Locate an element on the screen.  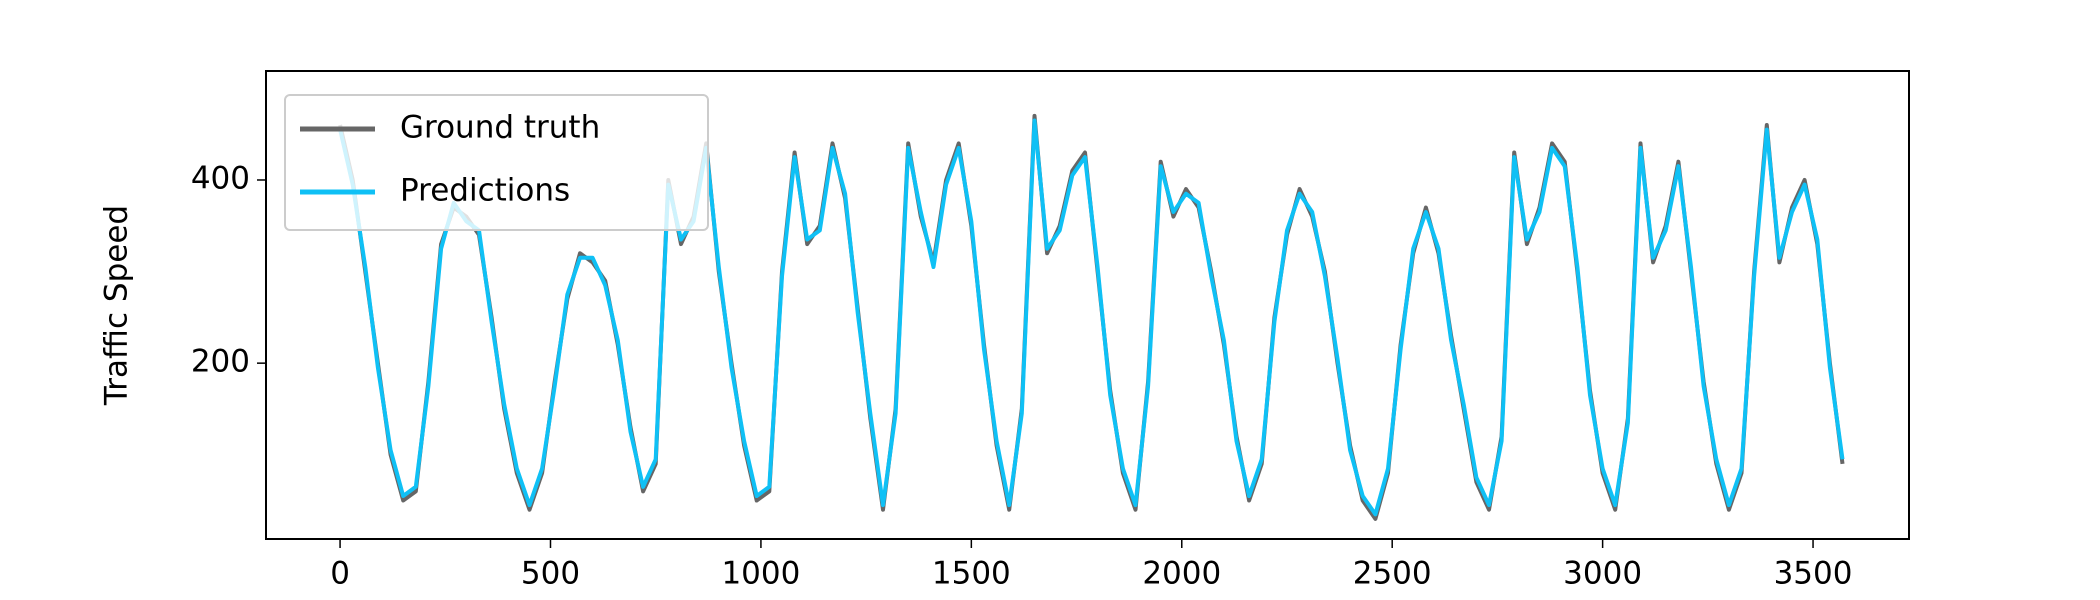
legend-box is located at coordinates (496, 162).